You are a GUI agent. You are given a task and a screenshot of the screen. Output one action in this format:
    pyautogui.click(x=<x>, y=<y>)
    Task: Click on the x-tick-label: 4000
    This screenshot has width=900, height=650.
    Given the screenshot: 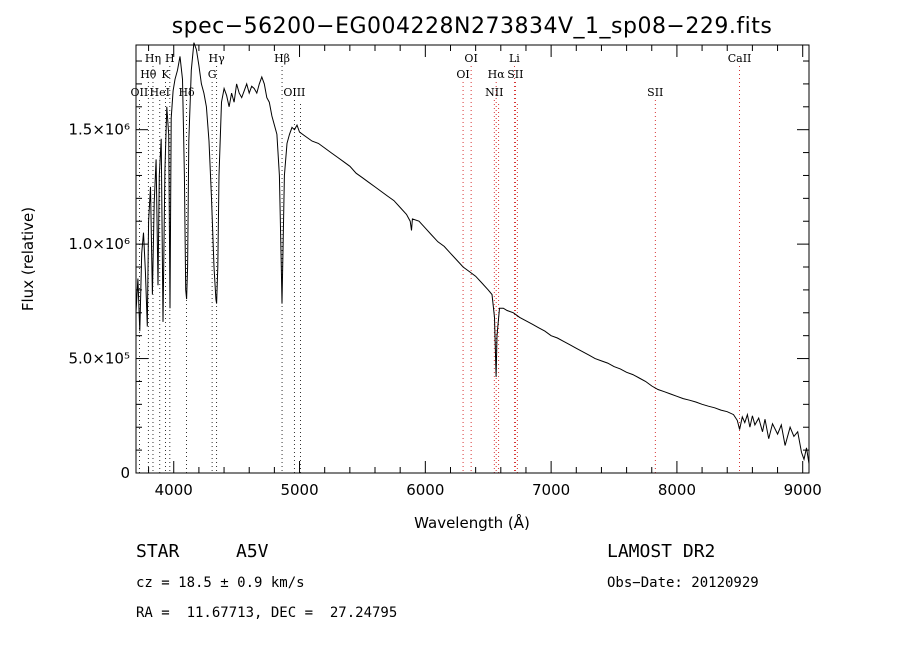 What is the action you would take?
    pyautogui.click(x=174, y=490)
    